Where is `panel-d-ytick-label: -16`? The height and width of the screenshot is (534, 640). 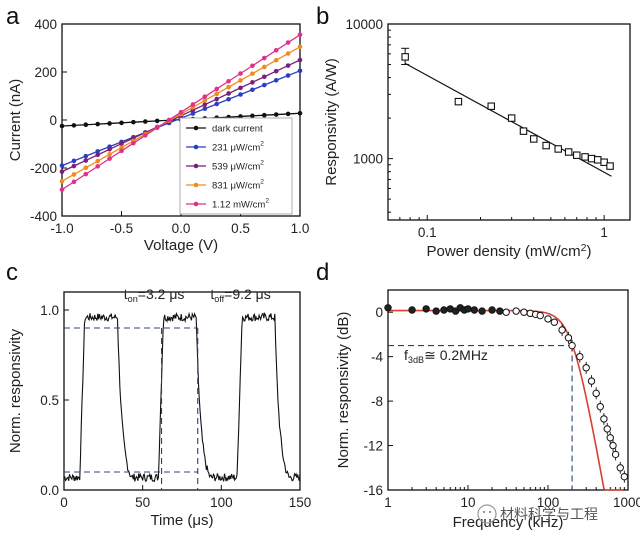 panel-d-ytick-label: -16 is located at coordinates (373, 490).